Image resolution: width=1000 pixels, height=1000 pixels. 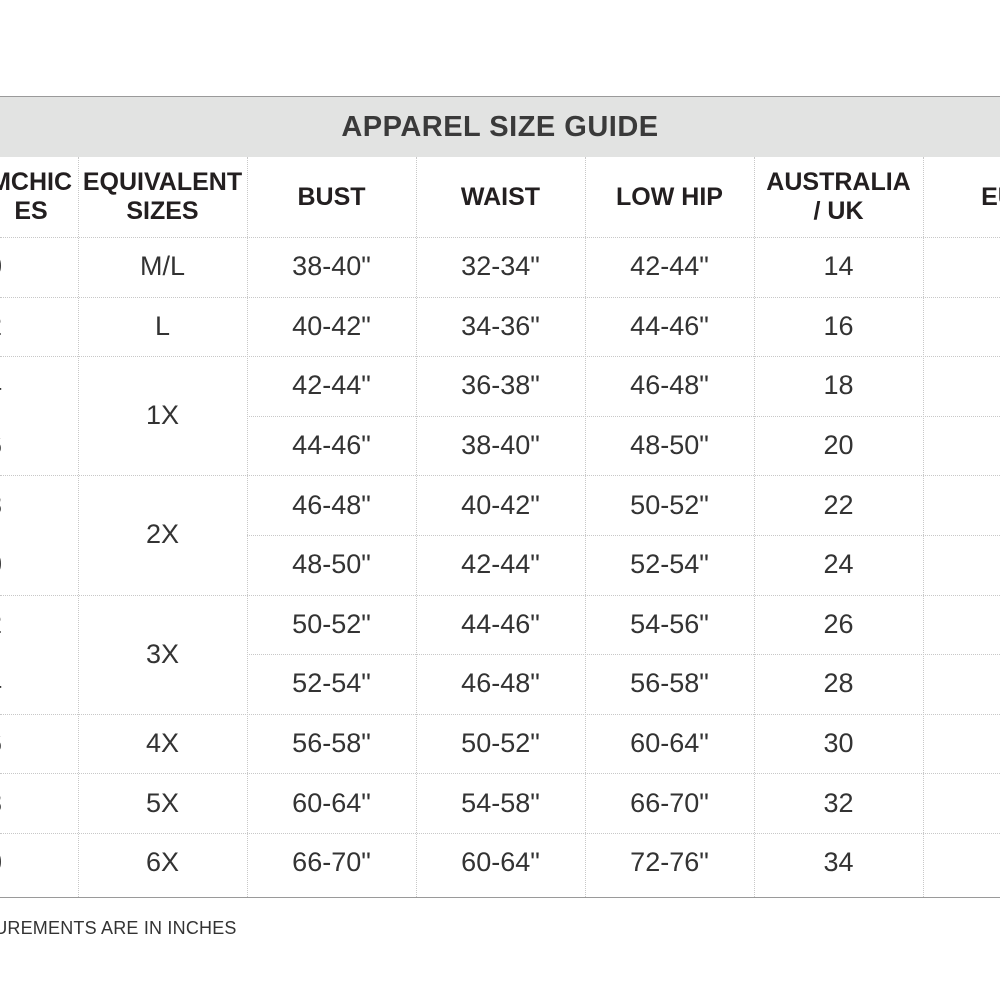 I want to click on table-title: APPAREL SIZE GUIDE, so click(x=500, y=127).